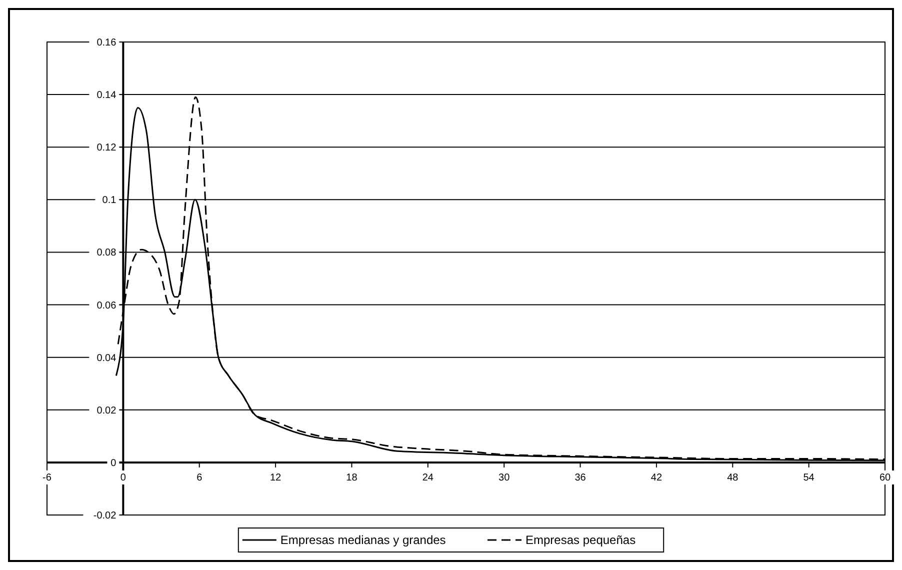 The width and height of the screenshot is (902, 570). Describe the element at coordinates (581, 540) in the screenshot. I see `legend-label: Empresas pequeñas` at that location.